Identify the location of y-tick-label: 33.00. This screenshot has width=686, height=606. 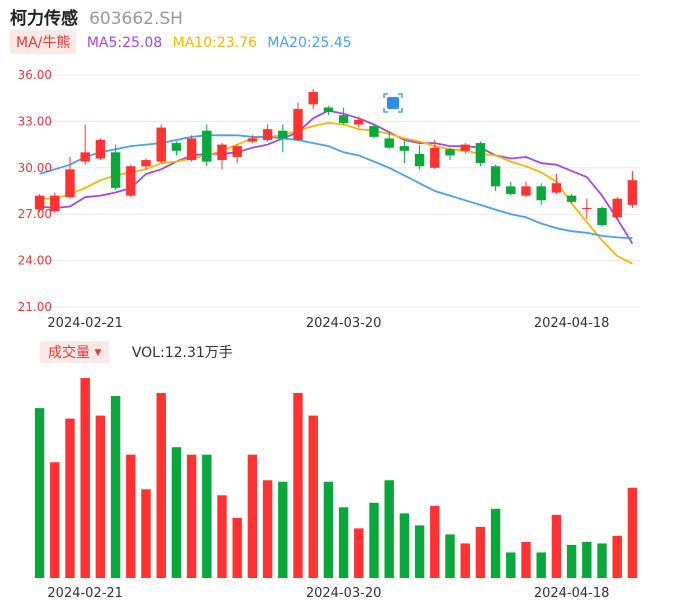
(35, 121).